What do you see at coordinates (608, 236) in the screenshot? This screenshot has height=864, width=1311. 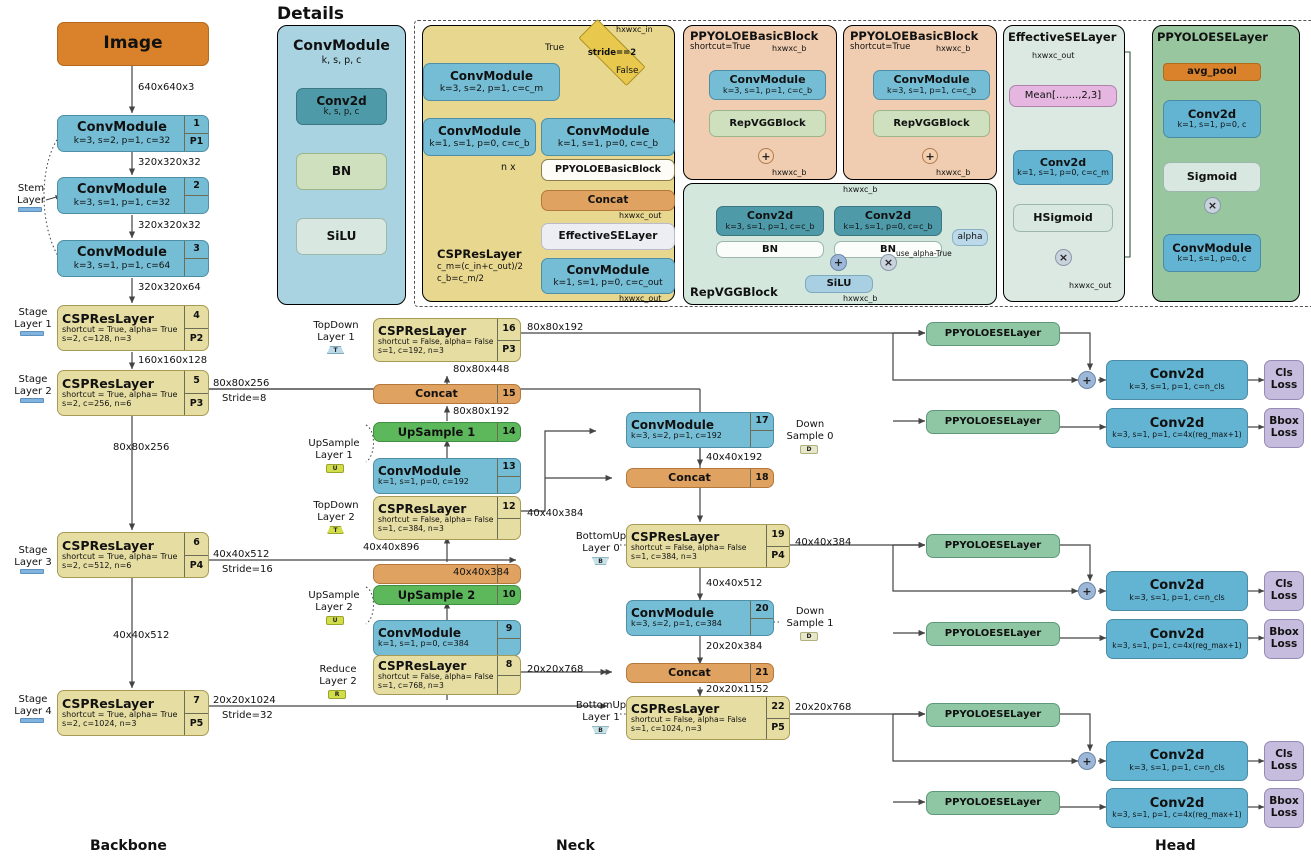 I see `detail-cspreslayer-eselayer: EffectiveSELayer` at bounding box center [608, 236].